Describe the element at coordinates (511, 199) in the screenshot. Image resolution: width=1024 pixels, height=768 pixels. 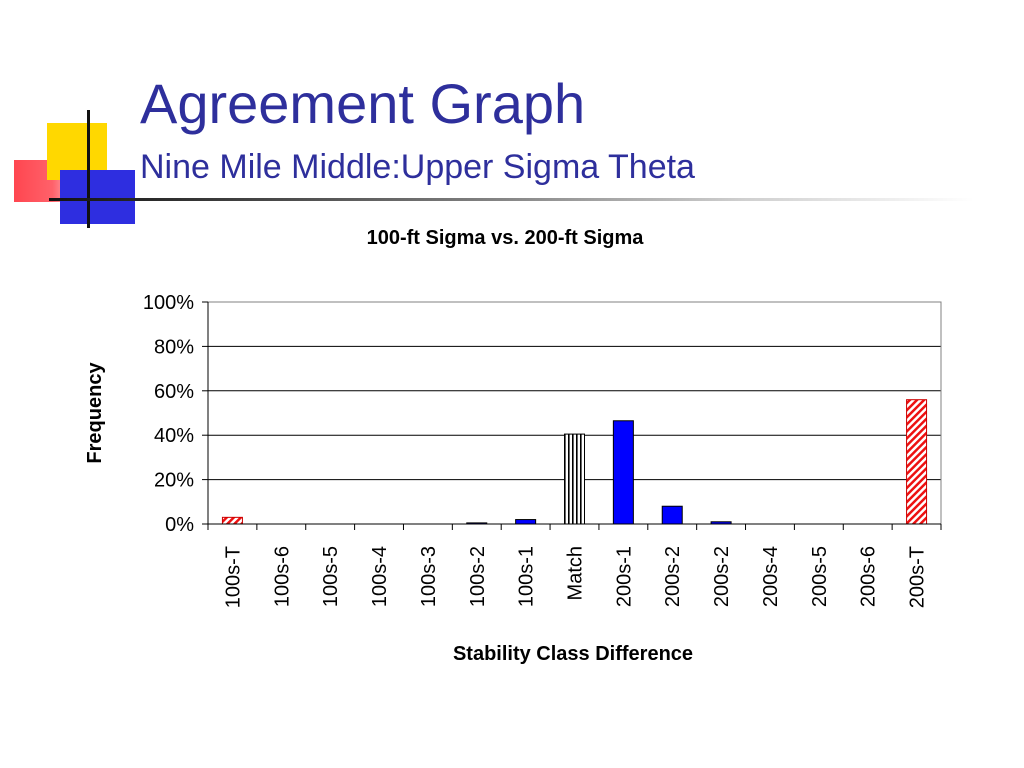
I see `title-underline-rule` at that location.